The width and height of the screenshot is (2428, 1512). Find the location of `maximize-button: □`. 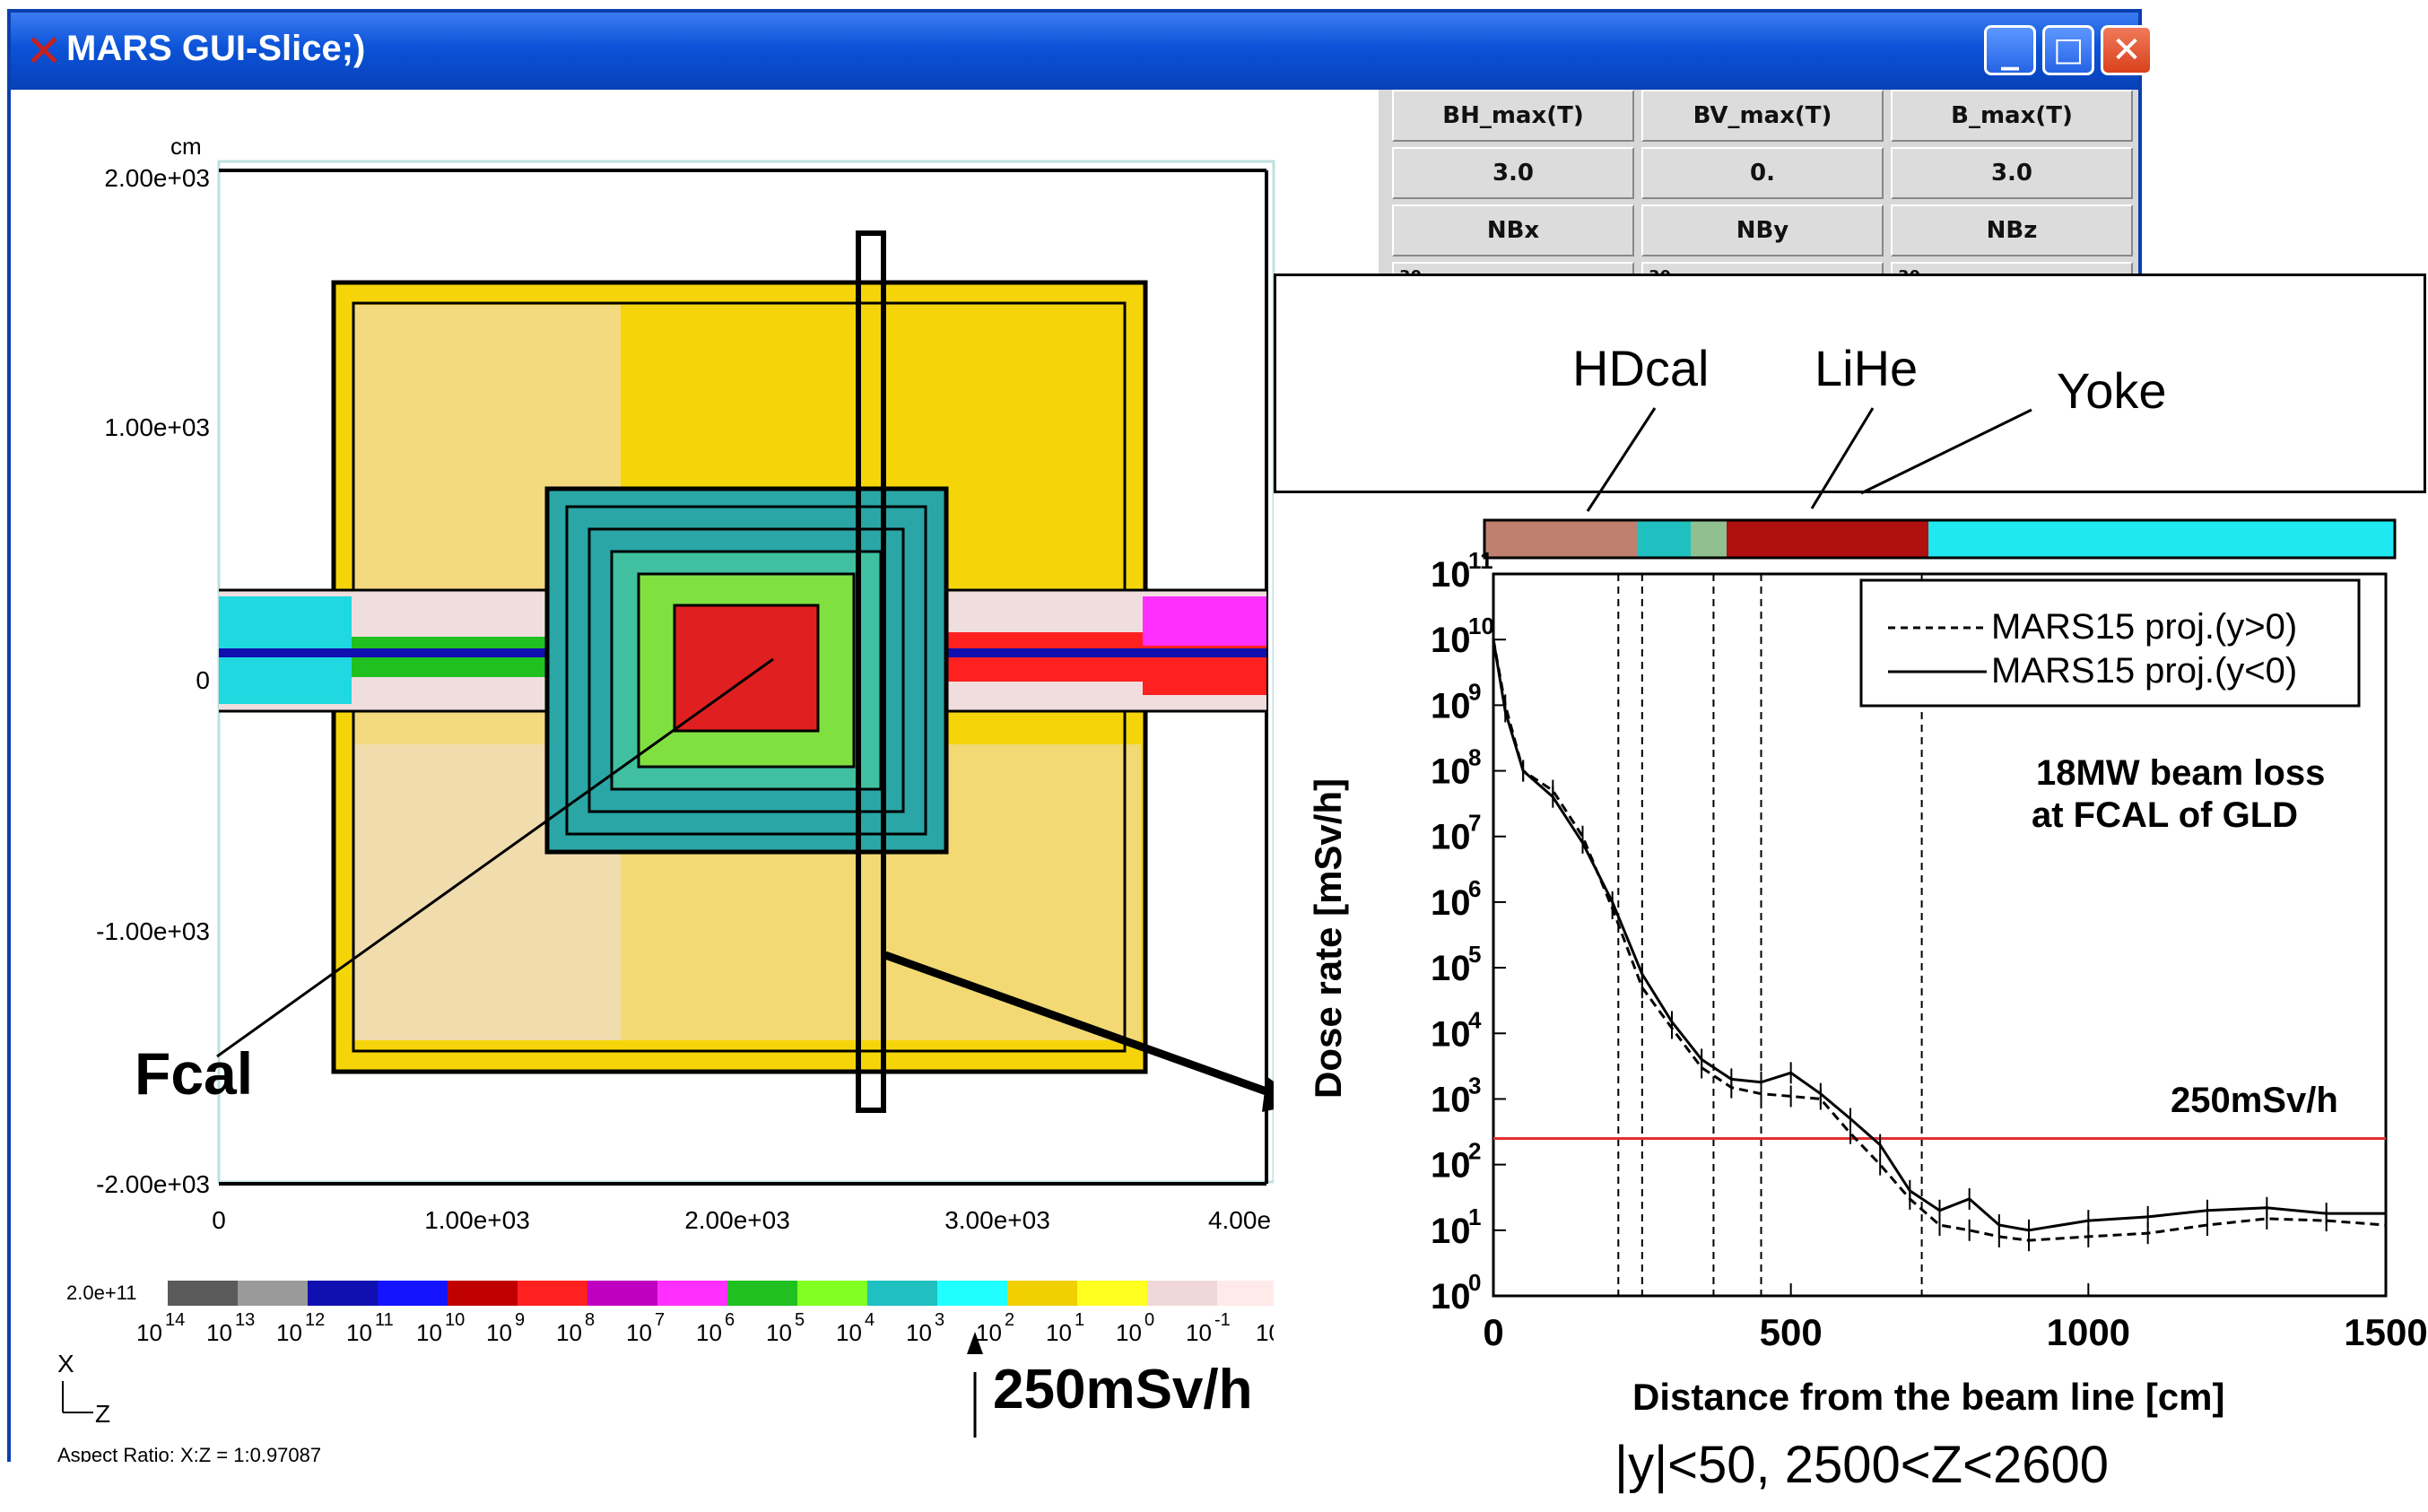

maximize-button: □ is located at coordinates (2068, 50).